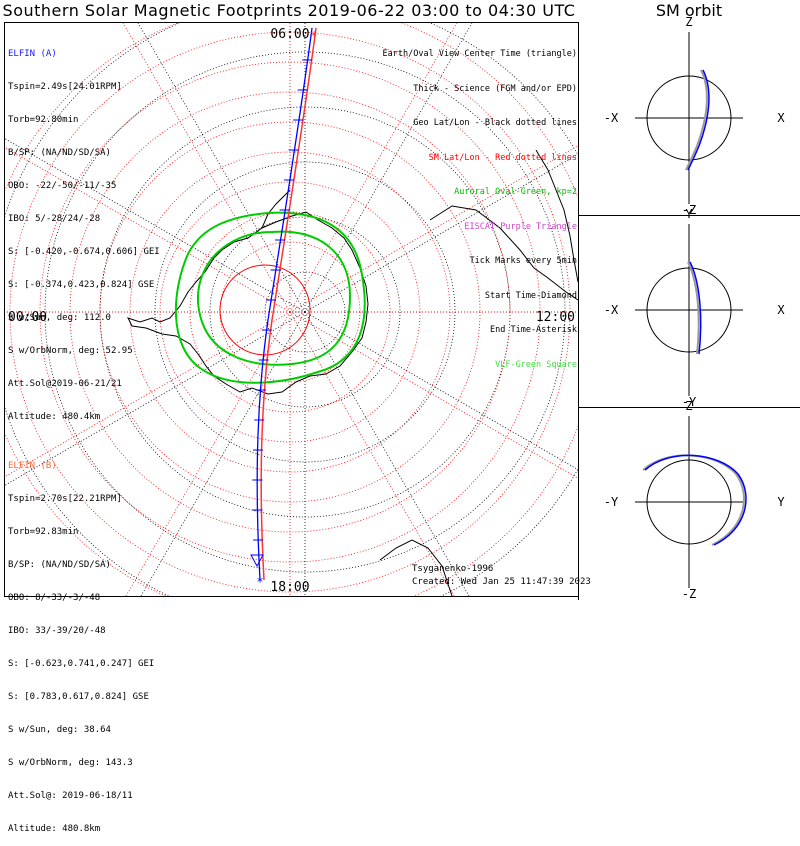  Describe the element at coordinates (289, 34) in the screenshot. I see `mlt-label-top: 06:00` at that location.